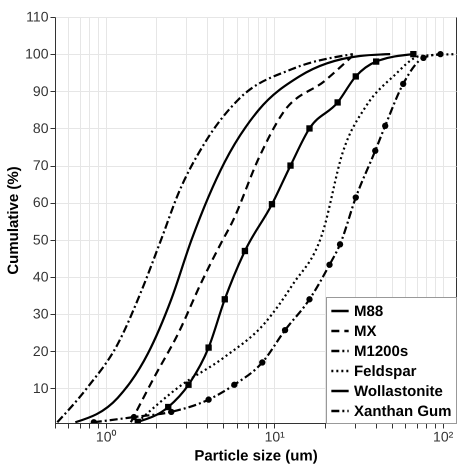  What do you see at coordinates (275, 436) in the screenshot?
I see `x-tick-label: 10¹` at bounding box center [275, 436].